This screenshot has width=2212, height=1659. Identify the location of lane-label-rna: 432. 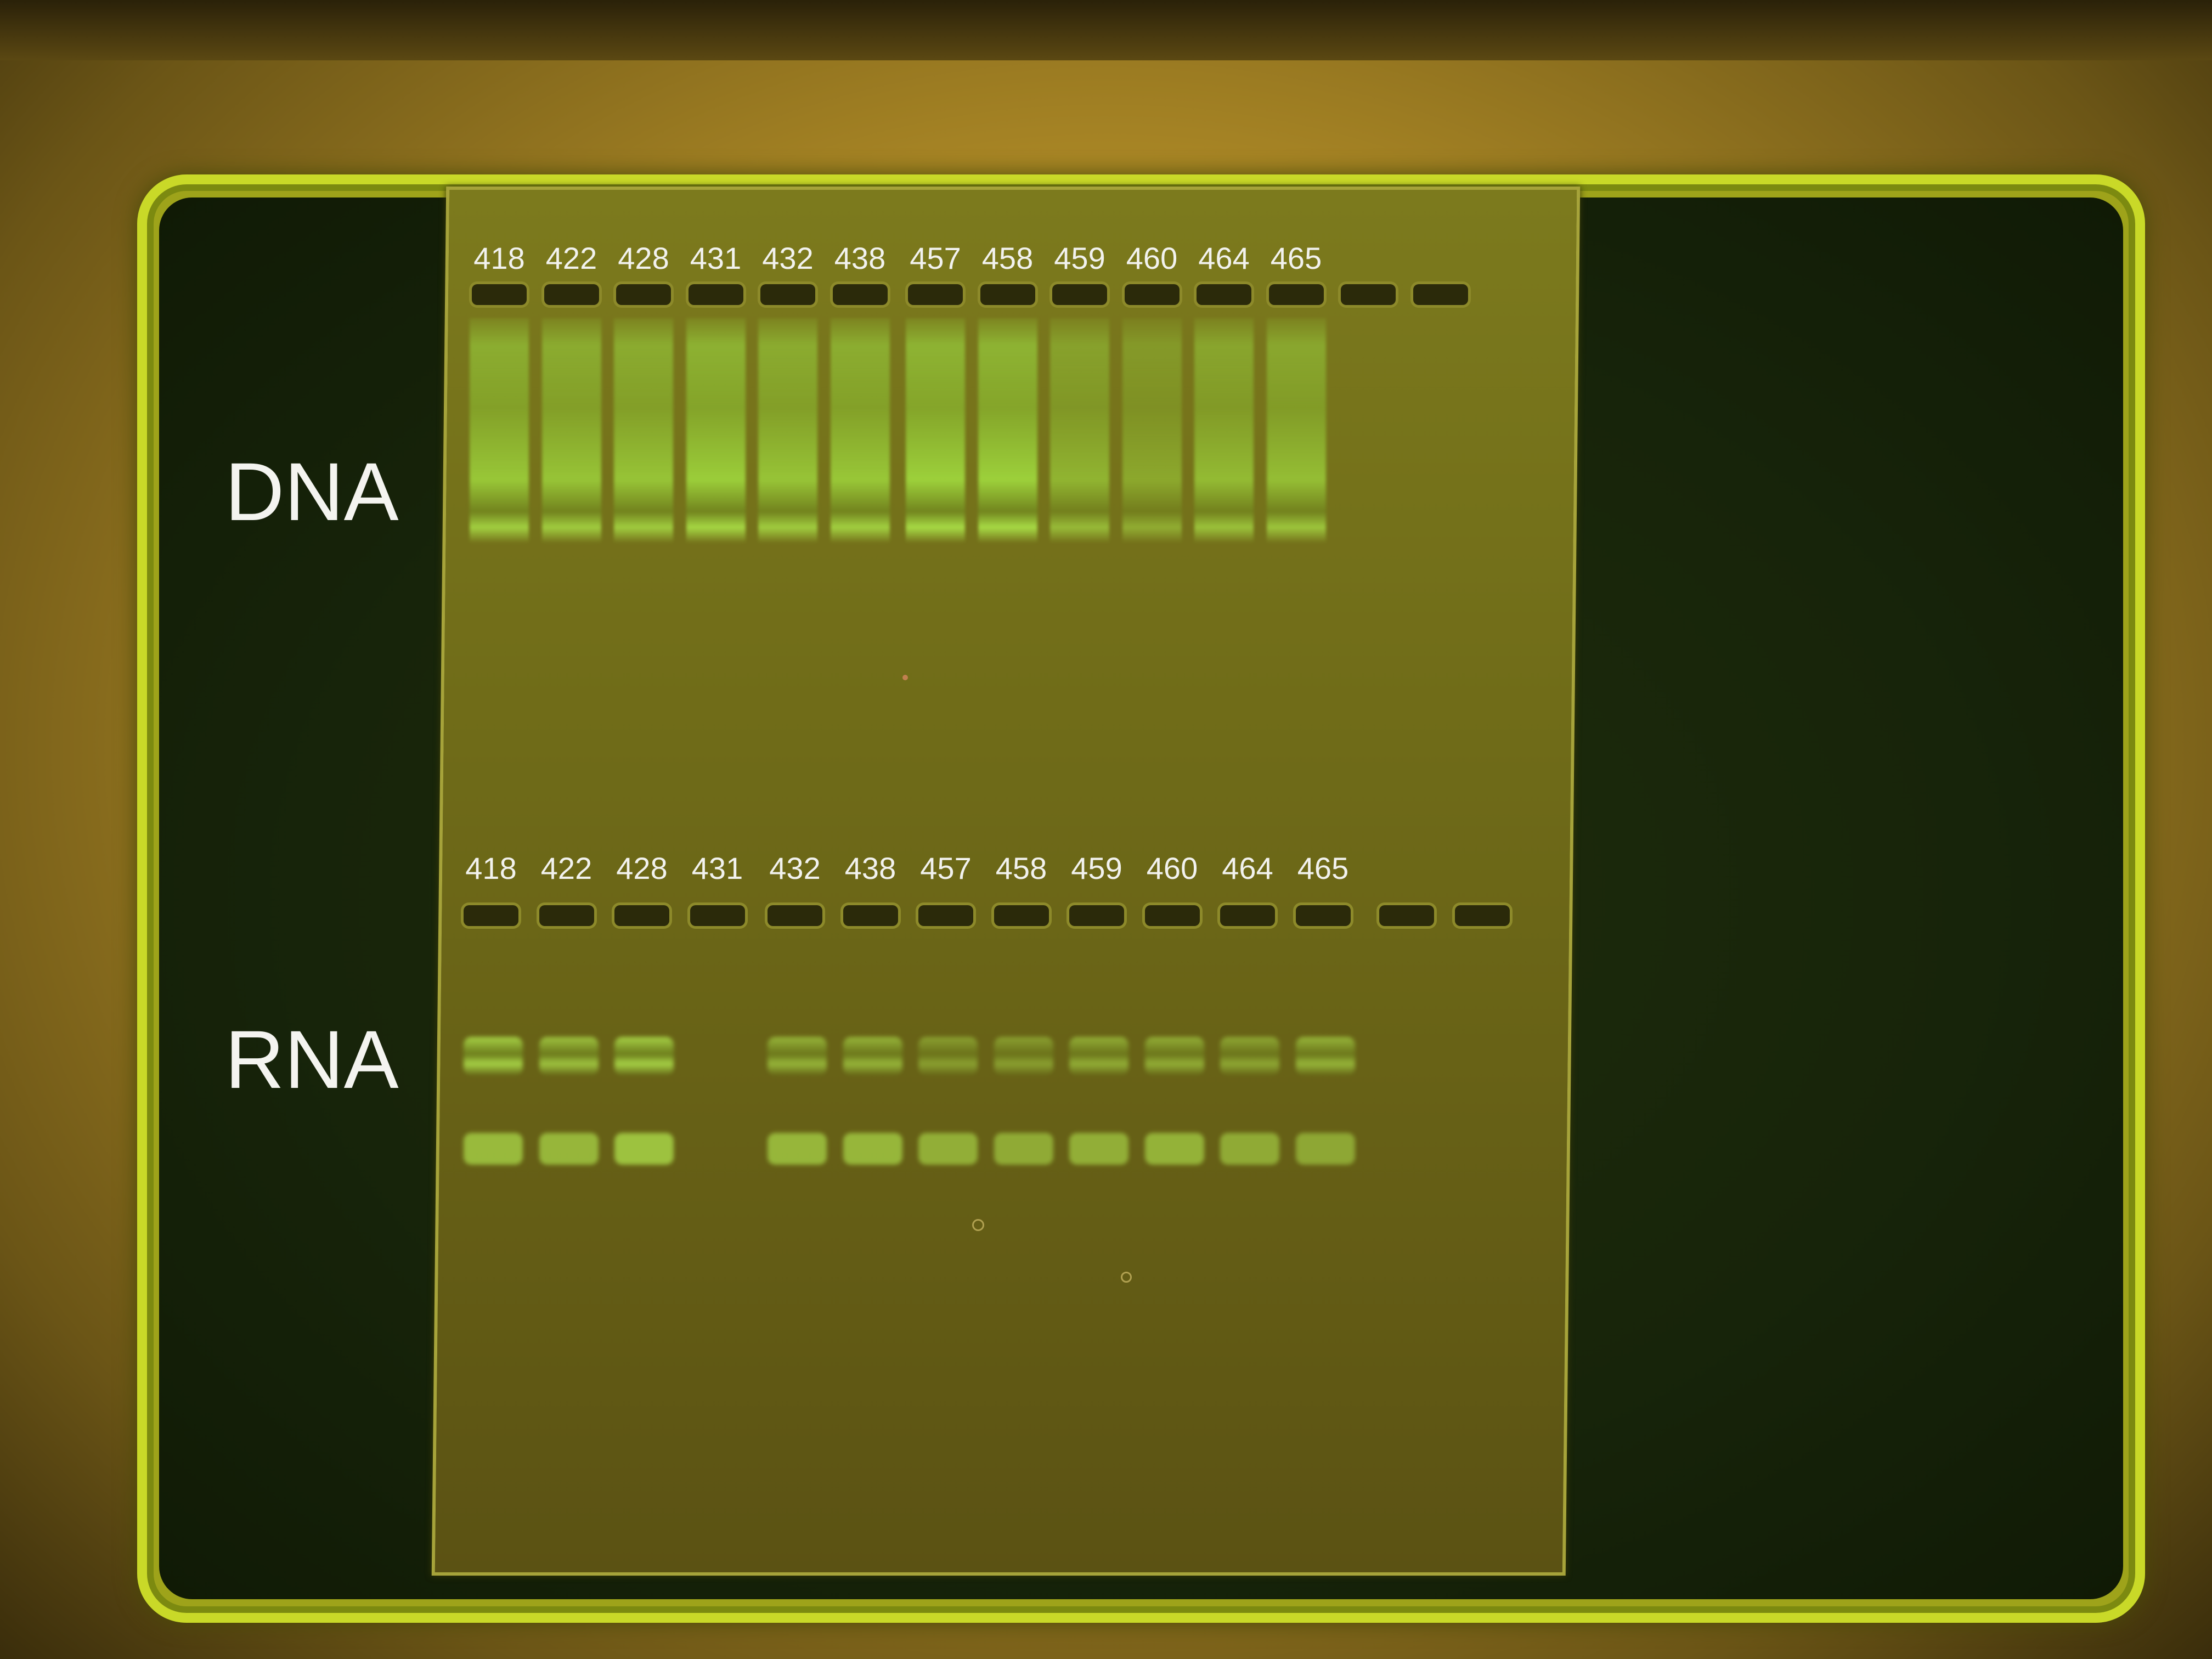
(795, 868).